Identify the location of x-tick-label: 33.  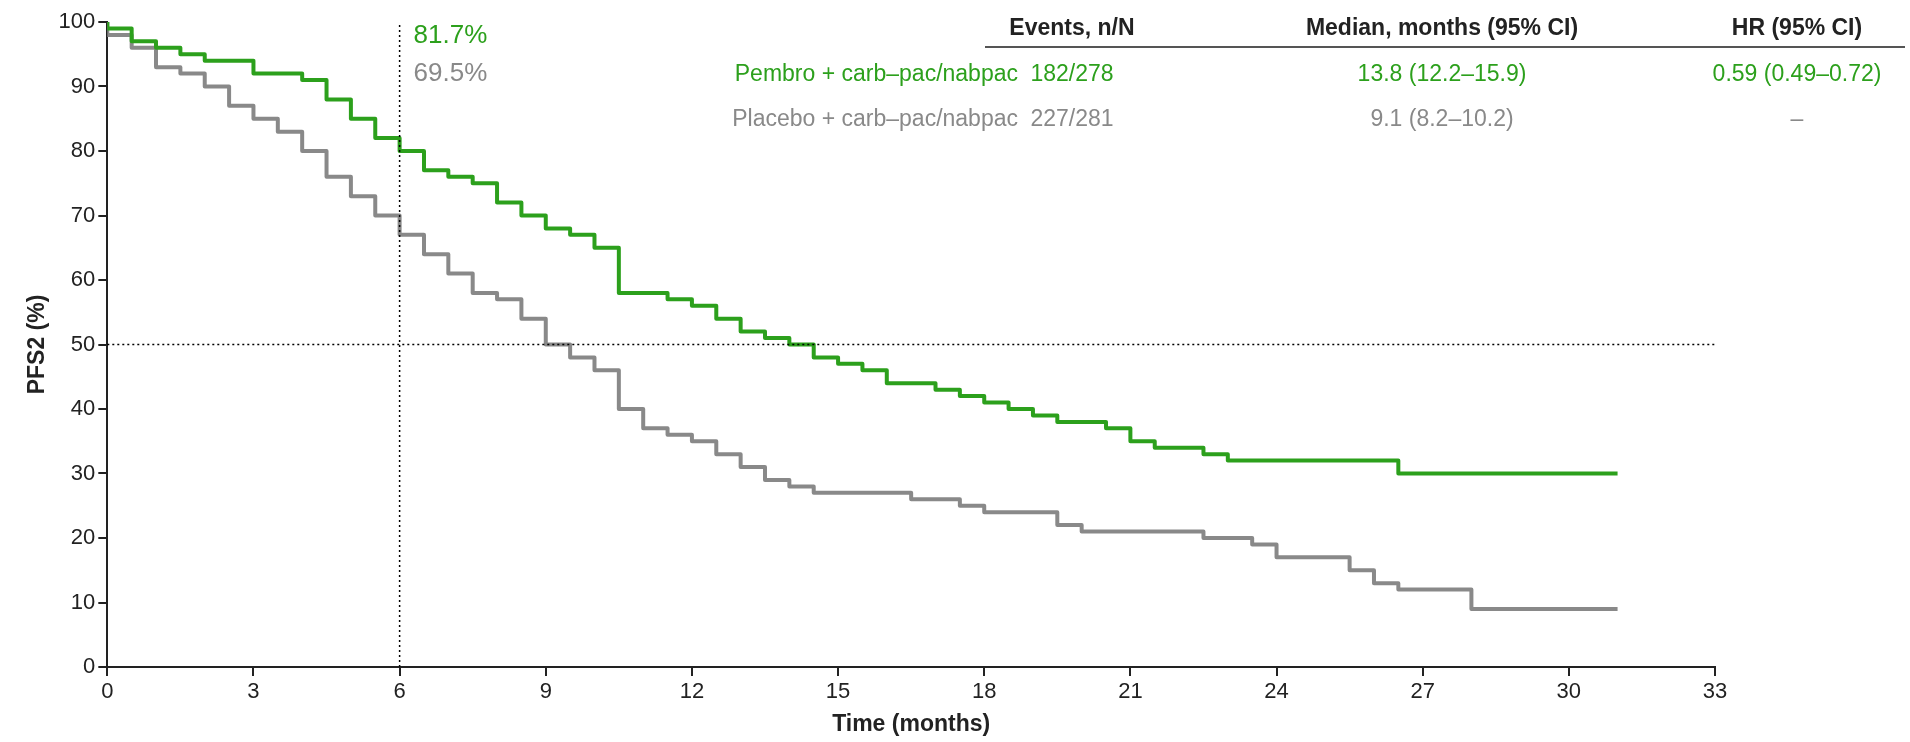
(1715, 691).